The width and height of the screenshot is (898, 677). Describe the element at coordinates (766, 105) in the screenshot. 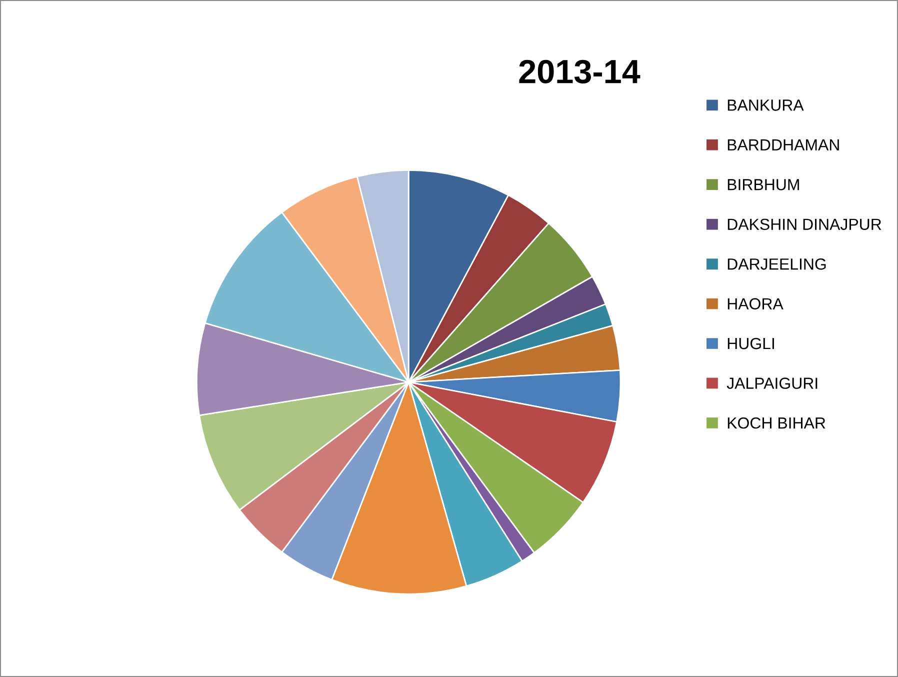

I see `legend-label: BANKURA` at that location.